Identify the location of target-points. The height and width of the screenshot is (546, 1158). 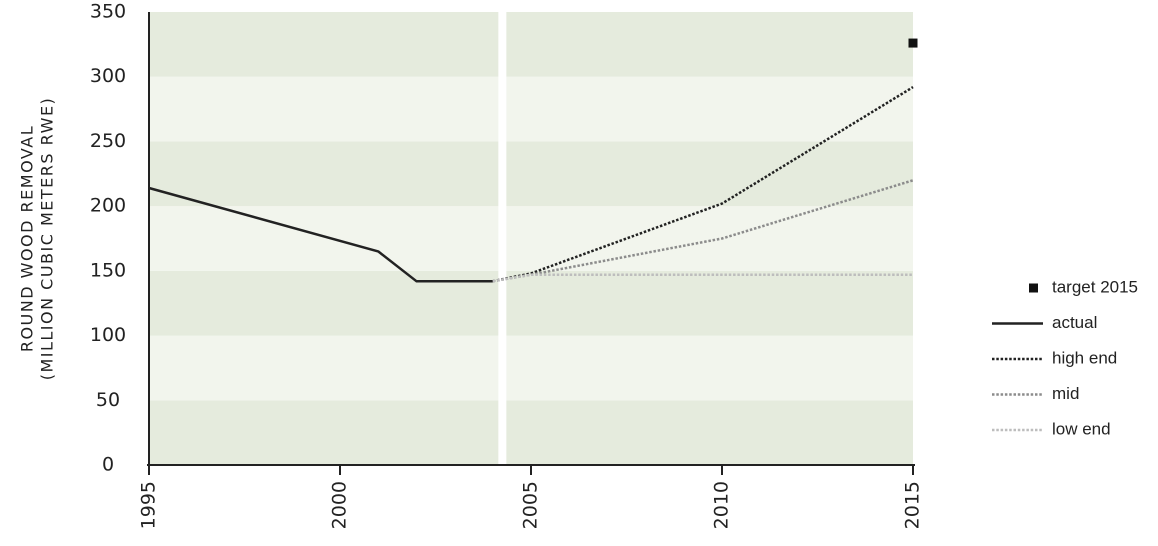
(913, 43).